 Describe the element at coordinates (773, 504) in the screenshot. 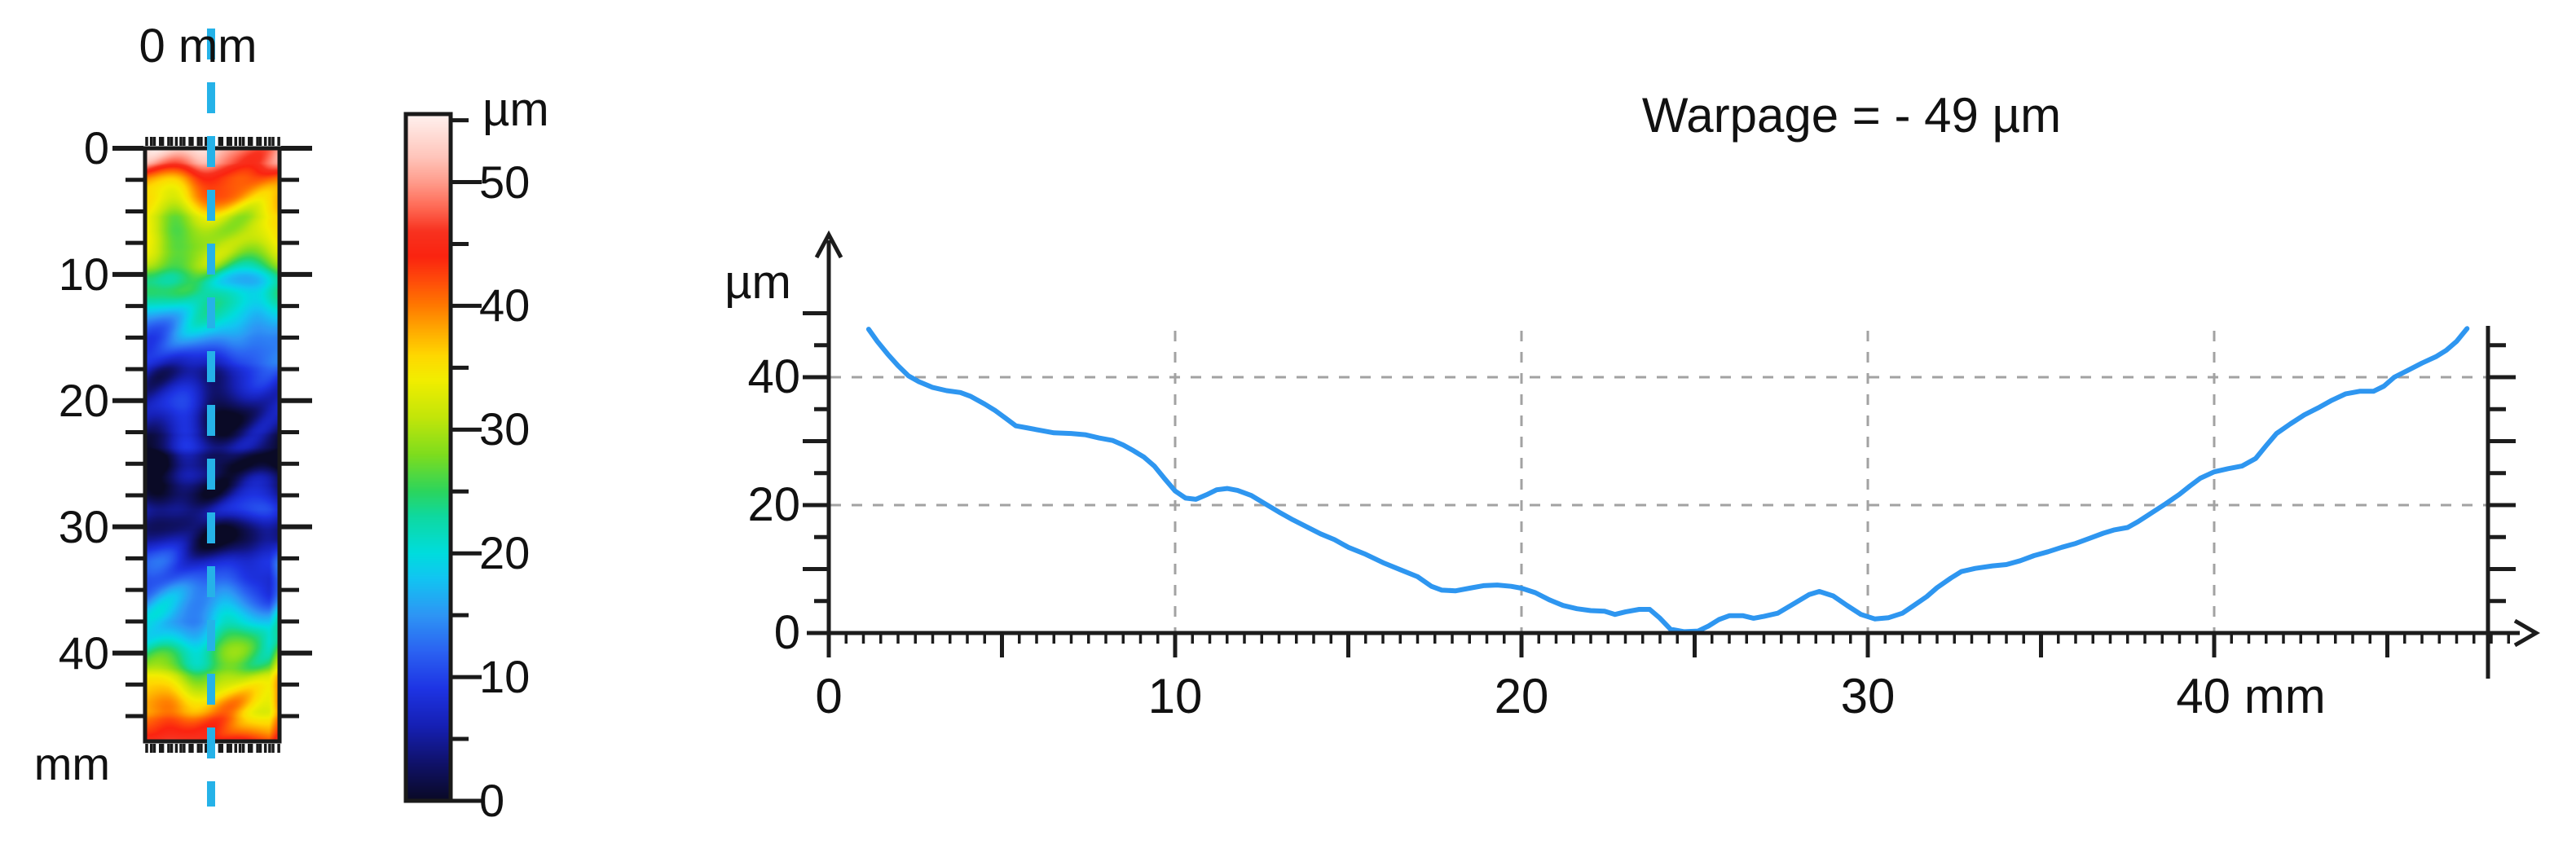

I see `profile-y-tick-label: 20` at that location.